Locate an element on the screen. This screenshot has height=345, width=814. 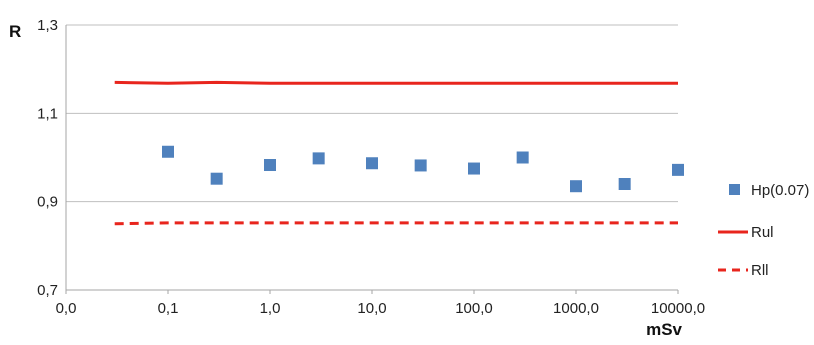
y-tick-label: 1,3 is located at coordinates (47, 25).